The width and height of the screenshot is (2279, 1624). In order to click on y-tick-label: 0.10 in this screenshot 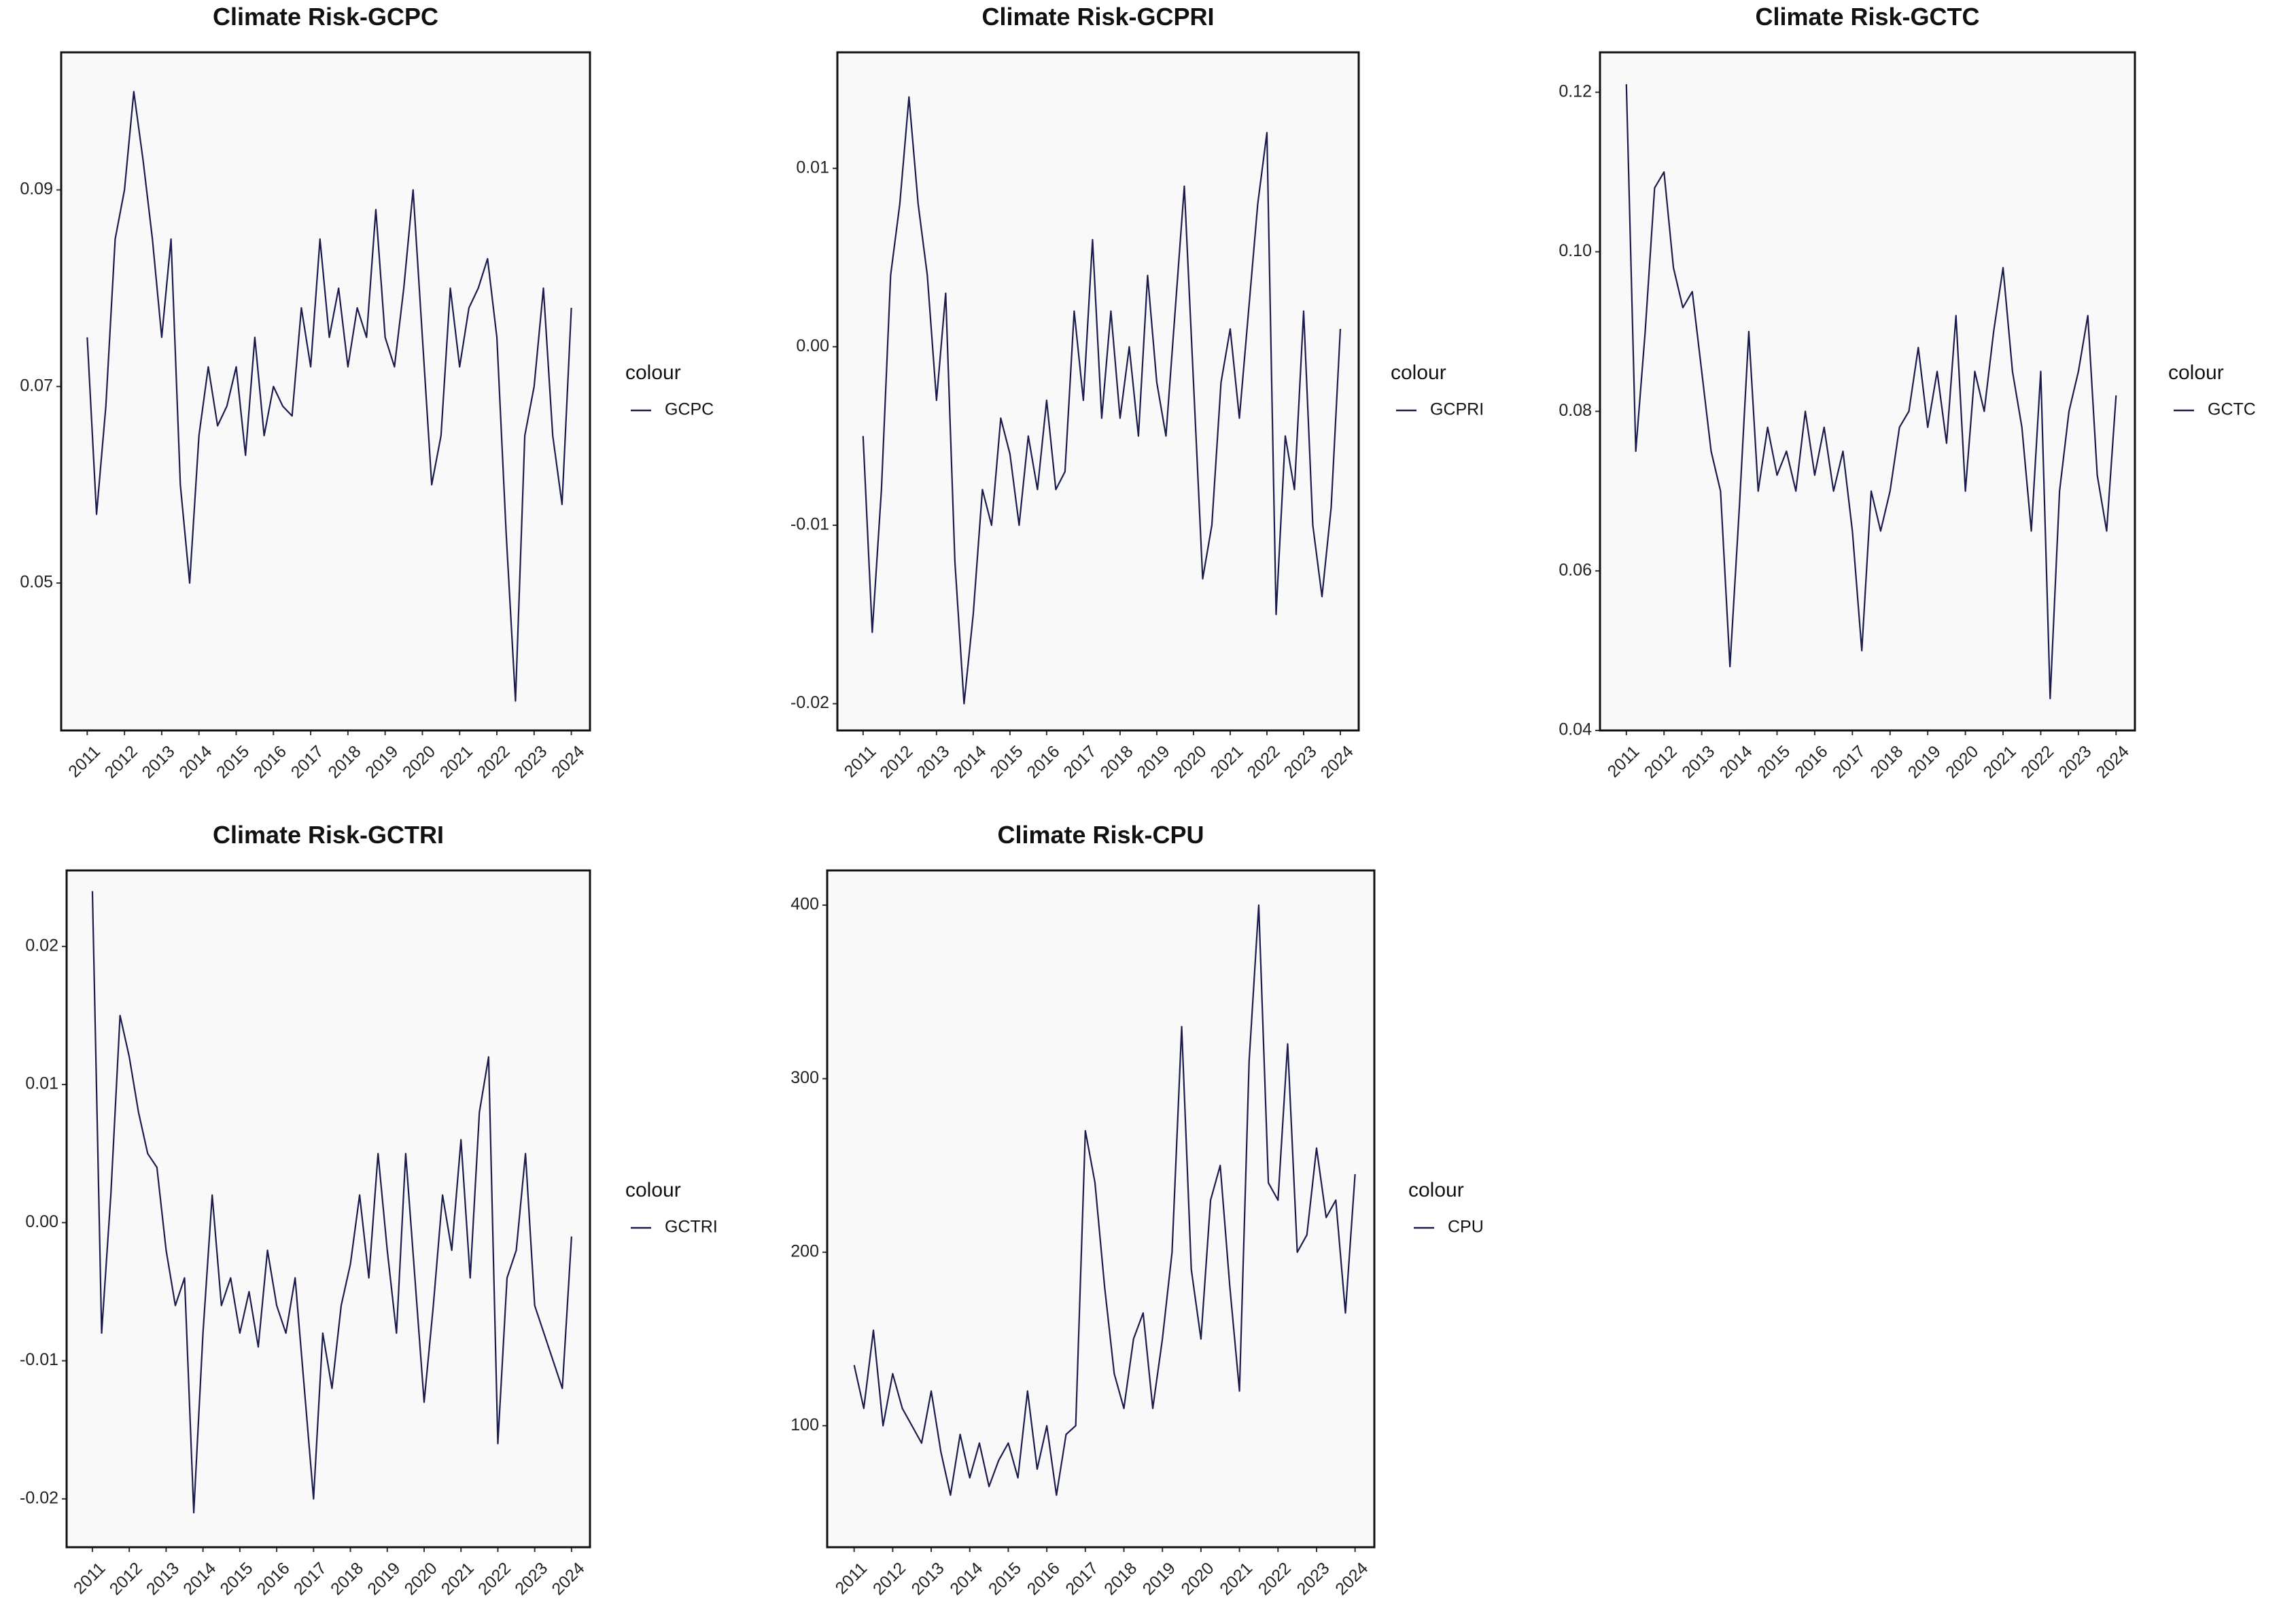, I will do `click(1575, 251)`.